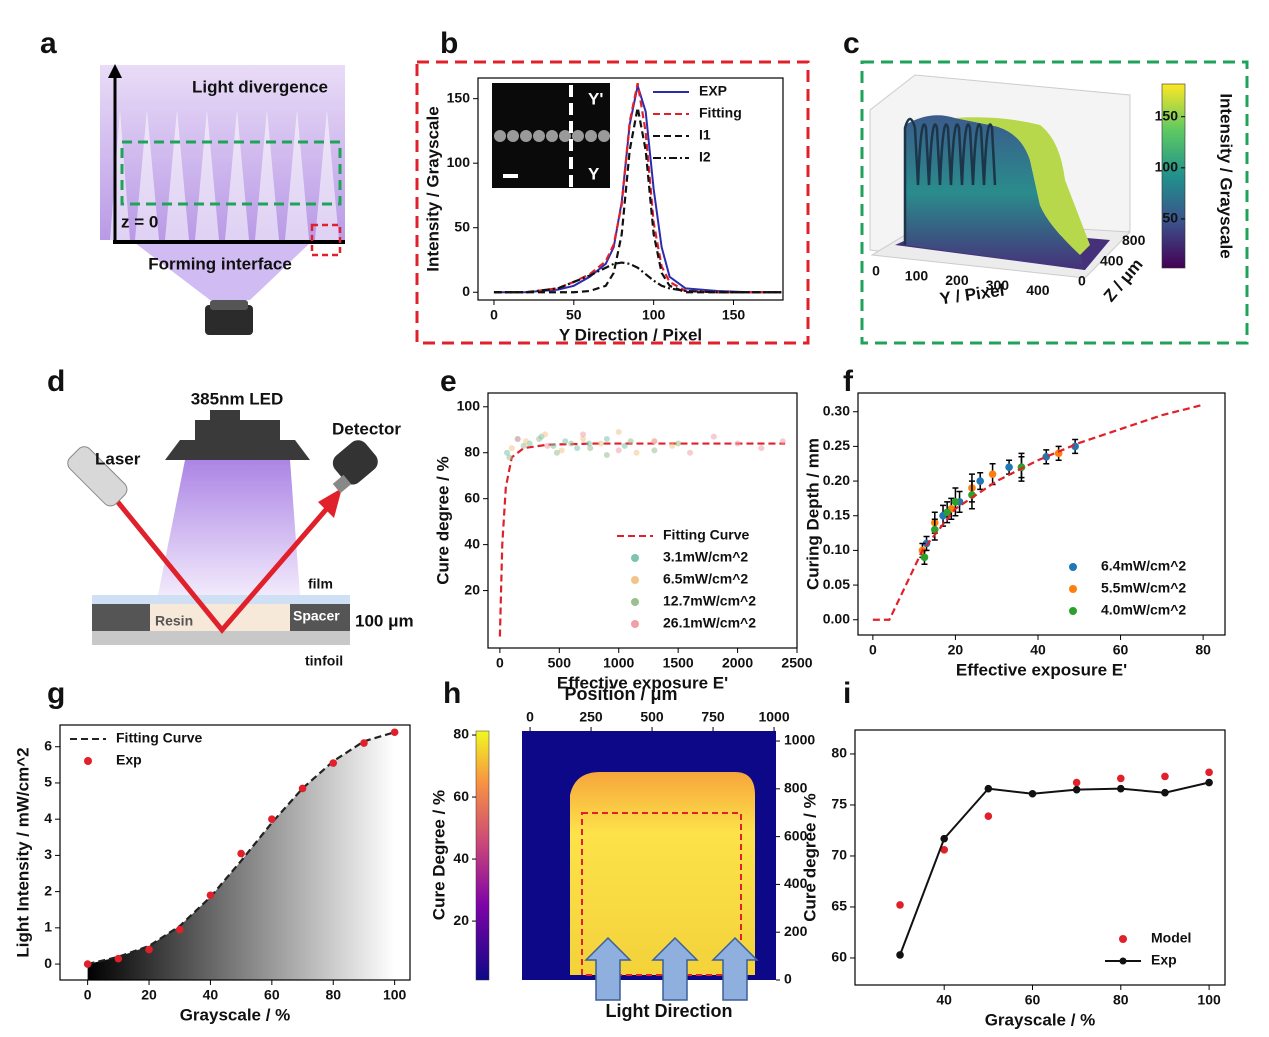 Image resolution: width=1269 pixels, height=1037 pixels. I want to click on panel-letter: b, so click(449, 43).